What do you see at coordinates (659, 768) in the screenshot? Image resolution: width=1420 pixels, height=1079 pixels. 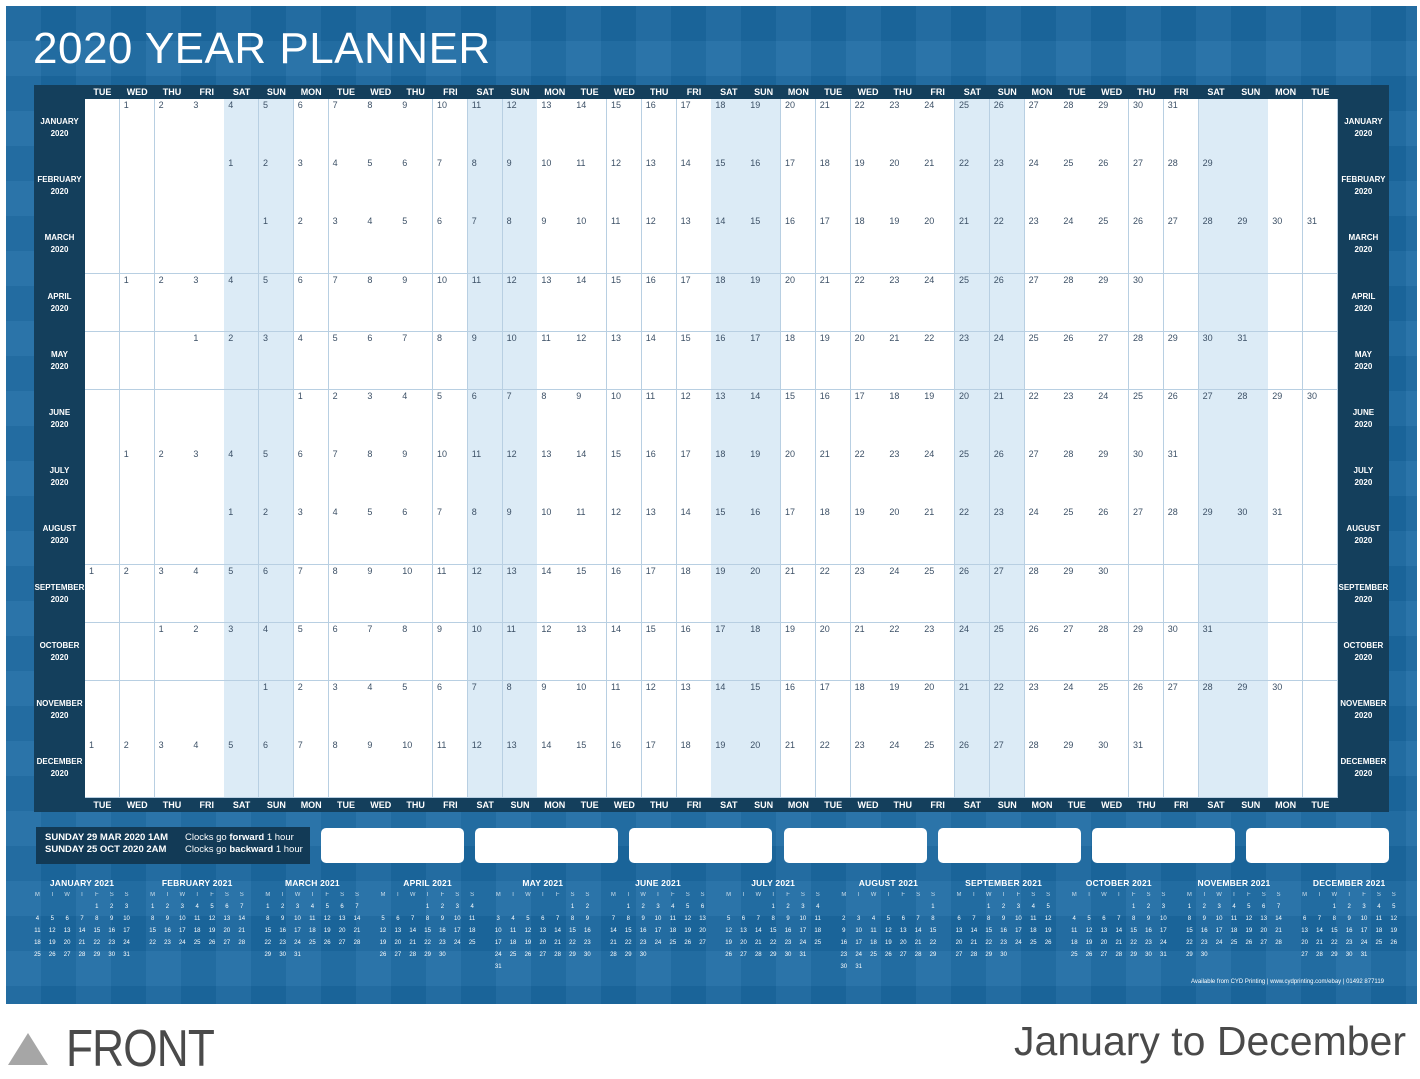 I see `day-cell: 17` at bounding box center [659, 768].